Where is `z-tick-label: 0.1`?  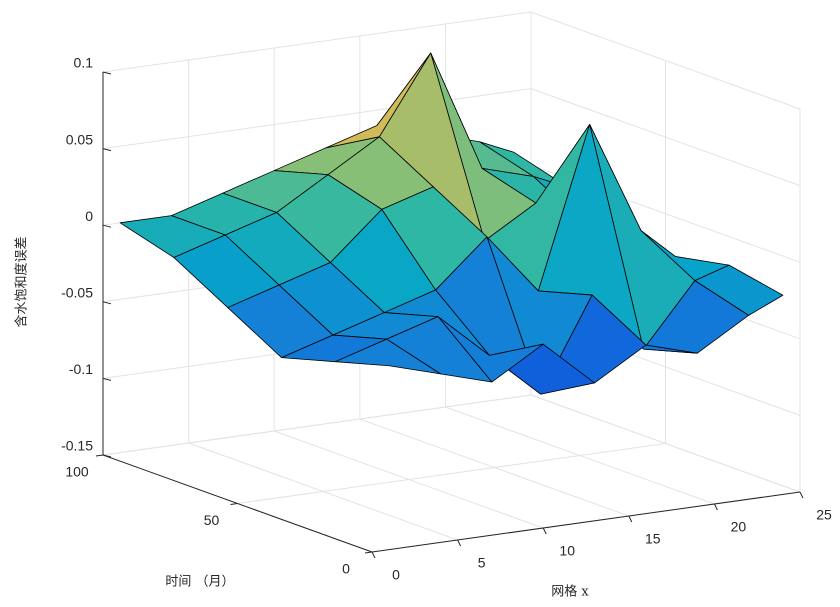
z-tick-label: 0.1 is located at coordinates (84, 63).